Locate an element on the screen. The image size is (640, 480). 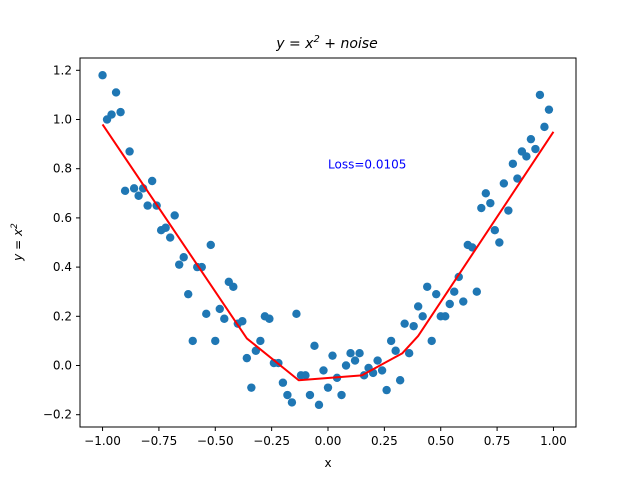
y-tick-label: 0.2 is located at coordinates (62, 316).